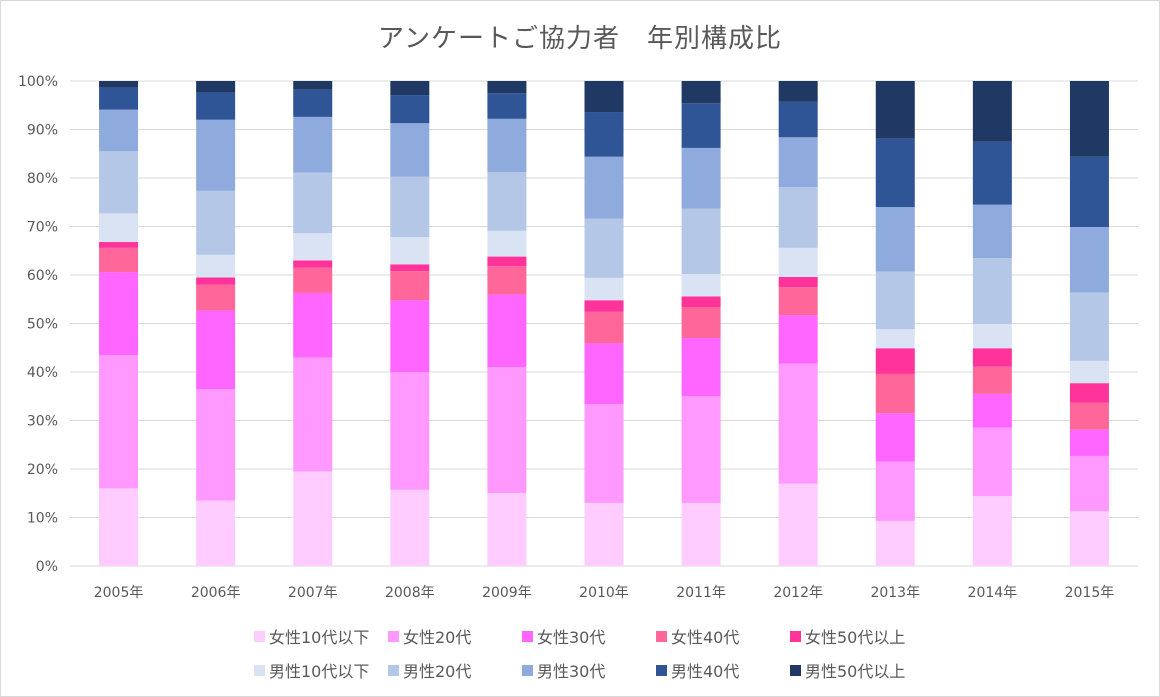 The width and height of the screenshot is (1160, 697). What do you see at coordinates (42, 373) in the screenshot?
I see `y-tick-label: 40%` at bounding box center [42, 373].